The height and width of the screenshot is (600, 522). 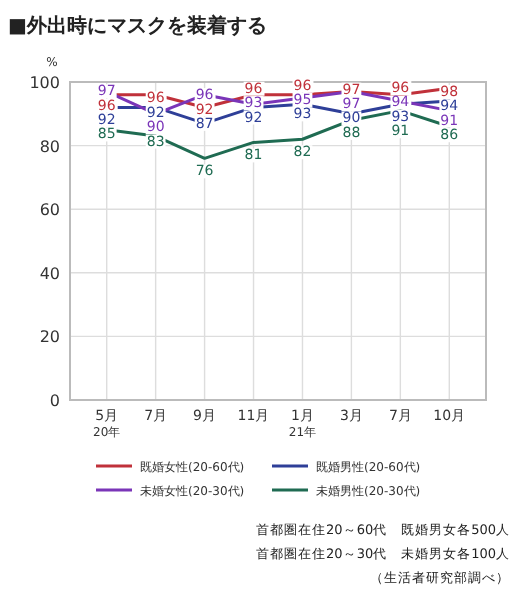 I want to click on y-tick-label: 60, so click(x=49, y=210).